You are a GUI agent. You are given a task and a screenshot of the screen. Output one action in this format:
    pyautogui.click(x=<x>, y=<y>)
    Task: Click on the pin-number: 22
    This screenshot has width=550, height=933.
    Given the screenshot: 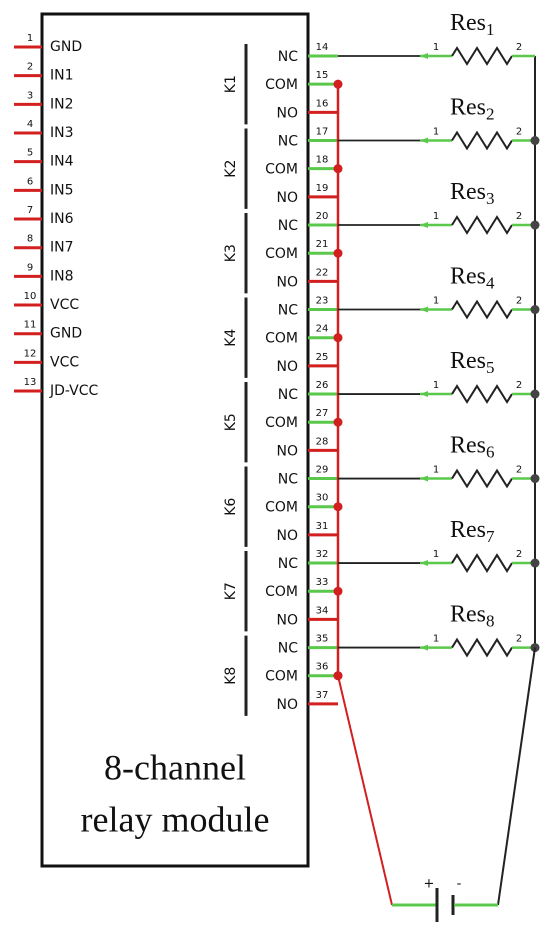 What is the action you would take?
    pyautogui.click(x=322, y=272)
    